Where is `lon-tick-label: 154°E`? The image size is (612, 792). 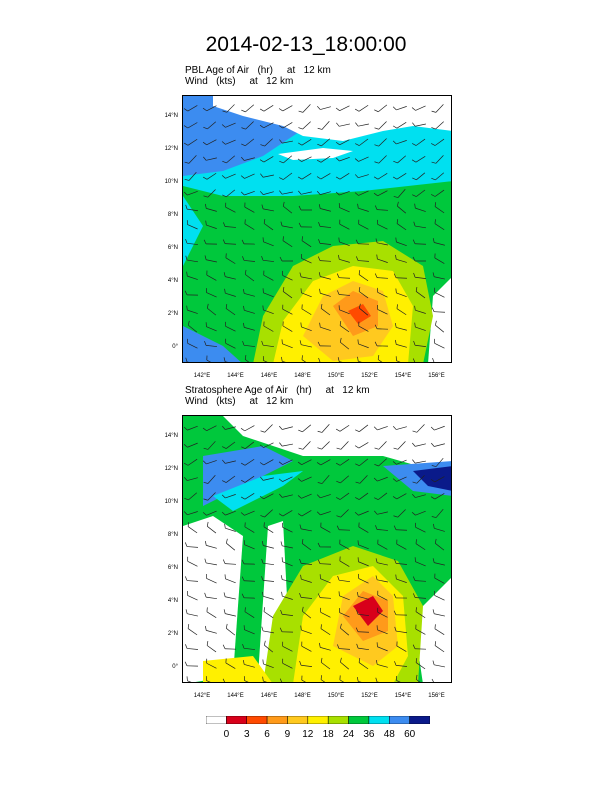 lon-tick-label: 154°E is located at coordinates (403, 376).